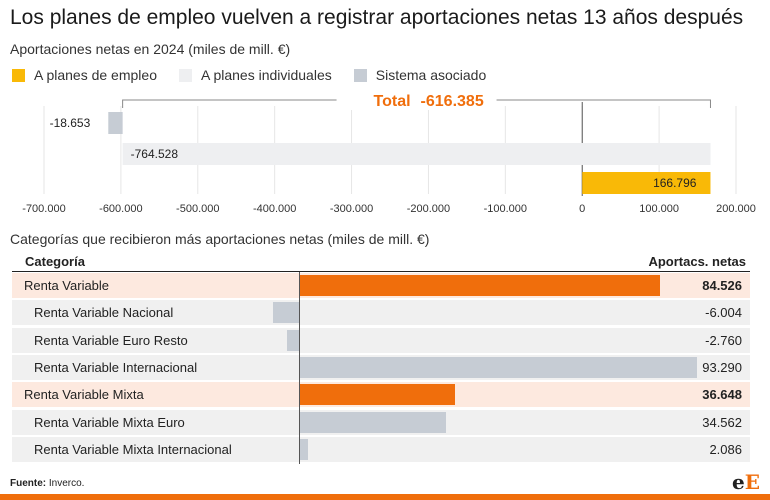  What do you see at coordinates (111, 340) in the screenshot?
I see `row-category: Renta Variable Euro Resto` at bounding box center [111, 340].